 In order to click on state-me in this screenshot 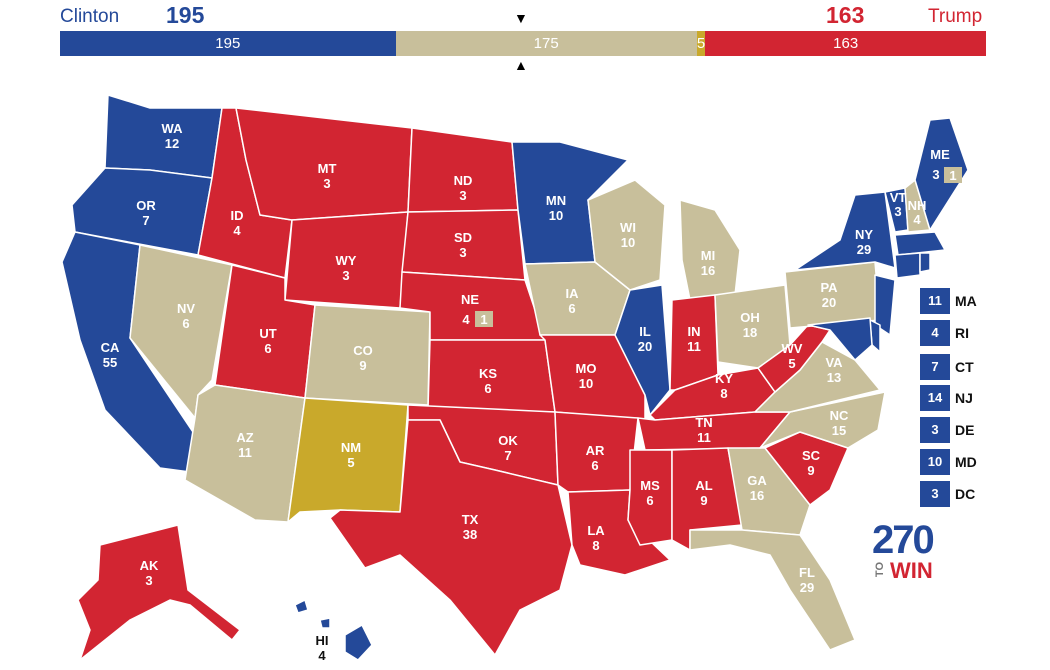, I will do `click(941, 174)`.